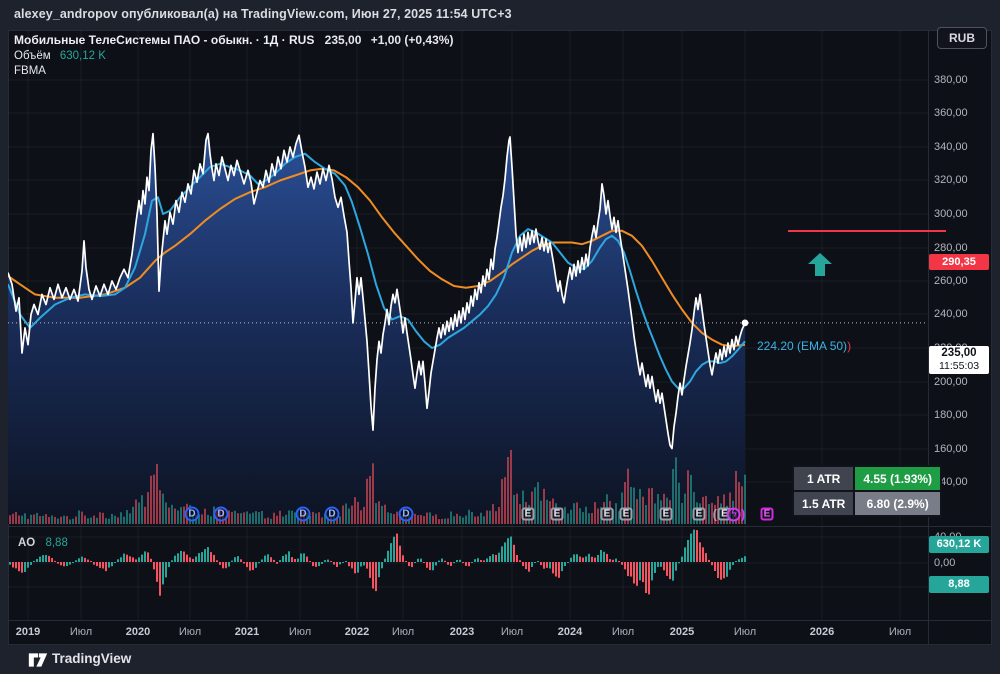 Image resolution: width=1000 pixels, height=674 pixels. Describe the element at coordinates (82, 56) in the screenshot. I see `volume-value: 630,12 K` at that location.